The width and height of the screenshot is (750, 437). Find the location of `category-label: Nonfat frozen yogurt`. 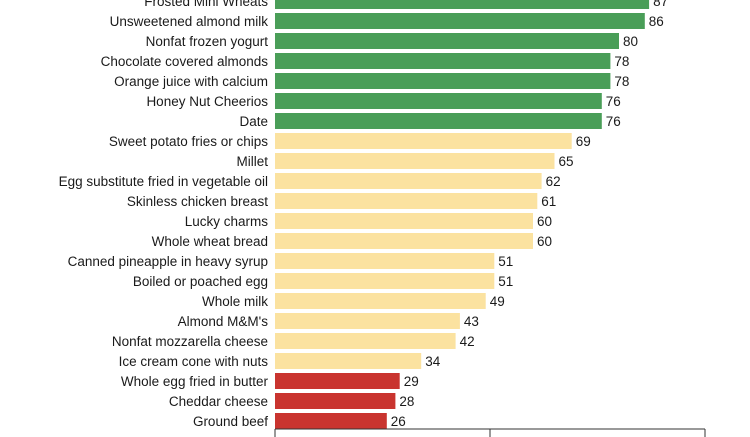

category-label: Nonfat frozen yogurt is located at coordinates (207, 41).